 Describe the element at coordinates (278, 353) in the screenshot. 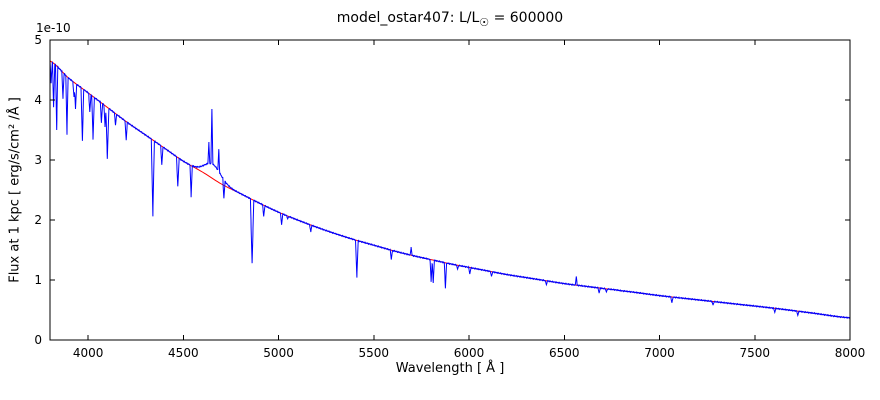

I see `x-tick-label: 5000` at that location.